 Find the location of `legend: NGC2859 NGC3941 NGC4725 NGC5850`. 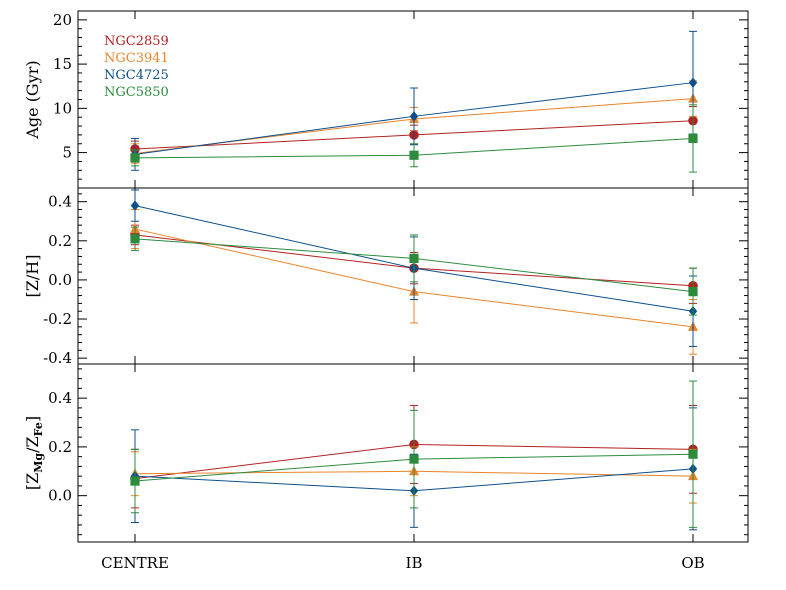

legend: NGC2859 NGC3941 NGC4725 NGC5850 is located at coordinates (136, 67).